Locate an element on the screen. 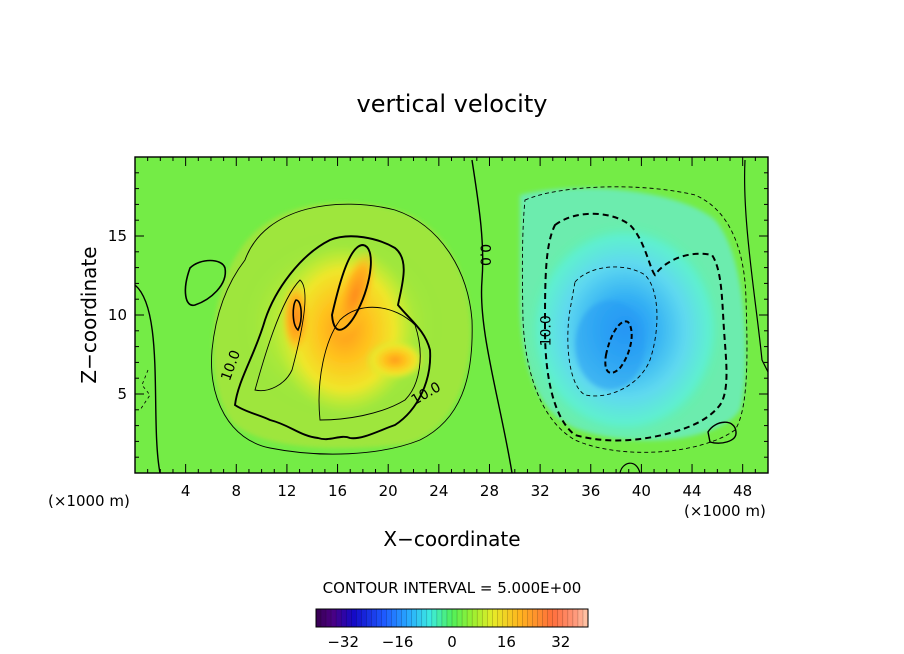 The width and height of the screenshot is (904, 654). y-tick-label: 10 is located at coordinates (117, 315).